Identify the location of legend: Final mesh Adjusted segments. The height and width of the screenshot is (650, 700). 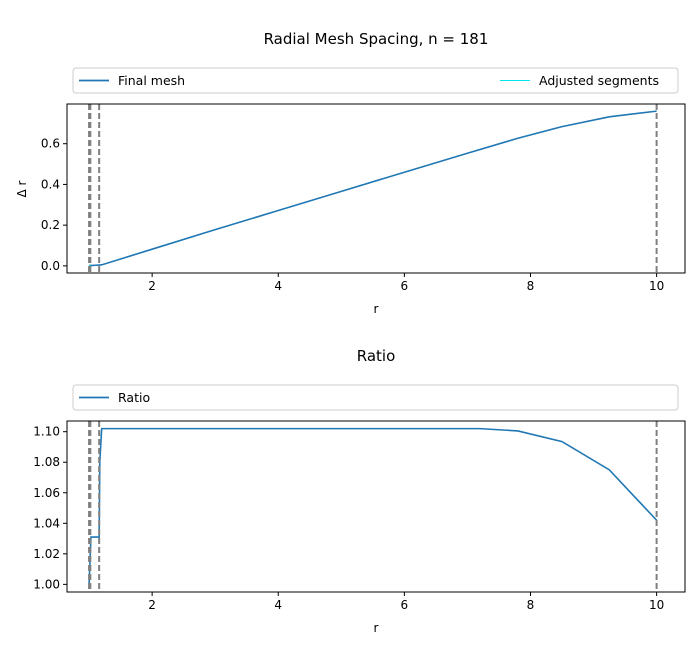
(375, 80).